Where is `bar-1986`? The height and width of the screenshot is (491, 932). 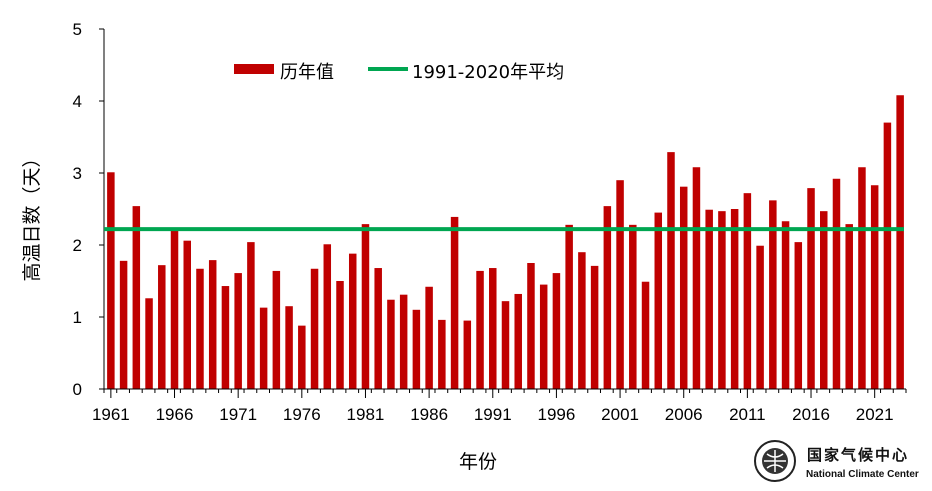 bar-1986 is located at coordinates (429, 337).